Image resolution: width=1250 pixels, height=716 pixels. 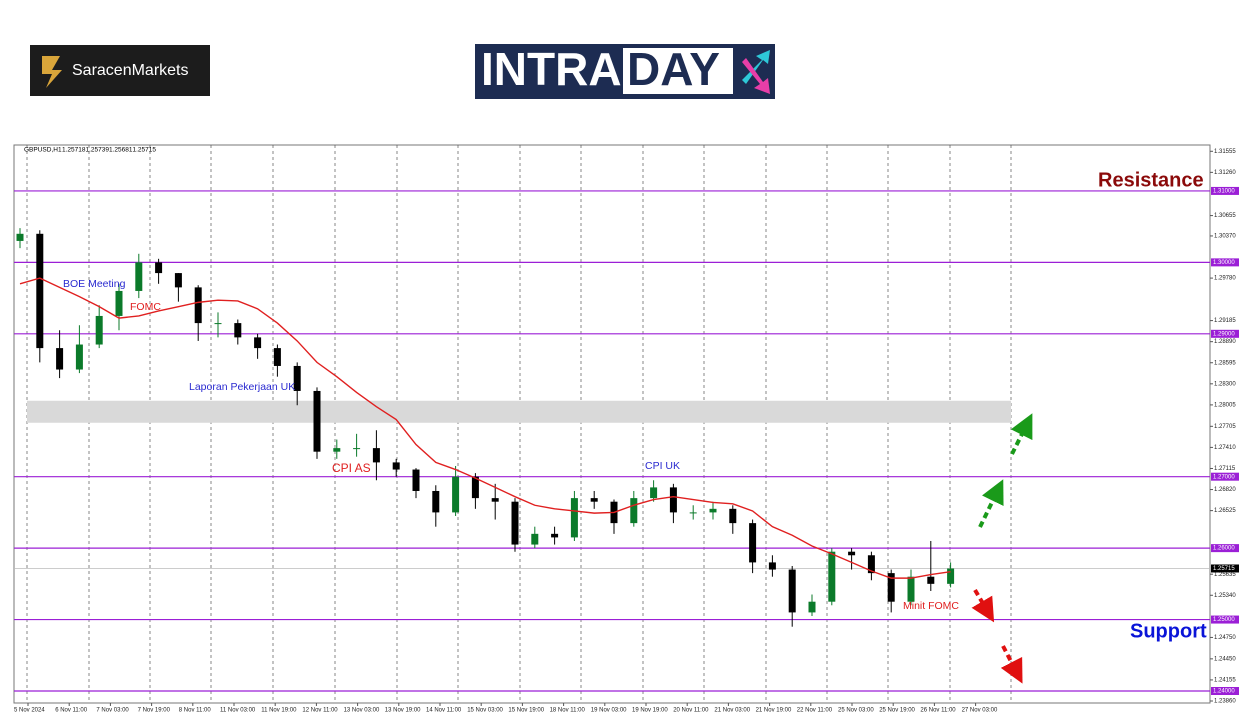 What do you see at coordinates (1225, 469) in the screenshot?
I see `y-tick-label: 1.27115` at bounding box center [1225, 469].